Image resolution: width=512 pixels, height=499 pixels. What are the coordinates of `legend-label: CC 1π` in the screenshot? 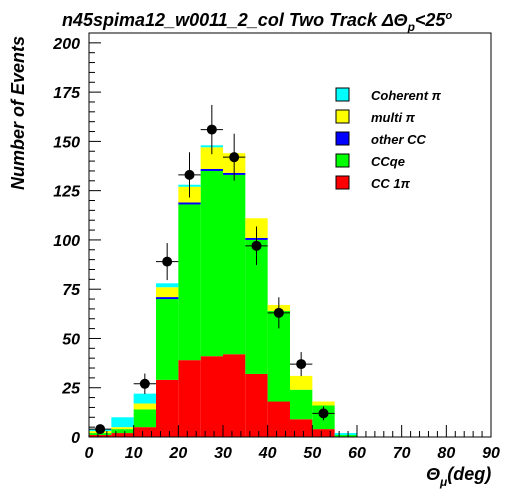 It's located at (391, 183).